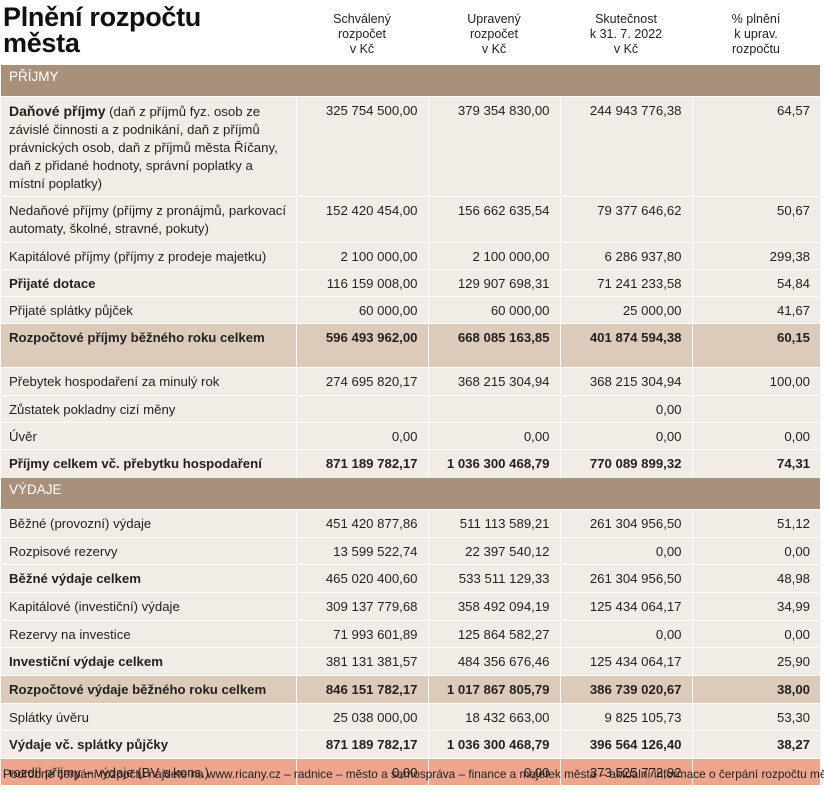  I want to click on cell-approved: 274 695 820,17, so click(361, 381).